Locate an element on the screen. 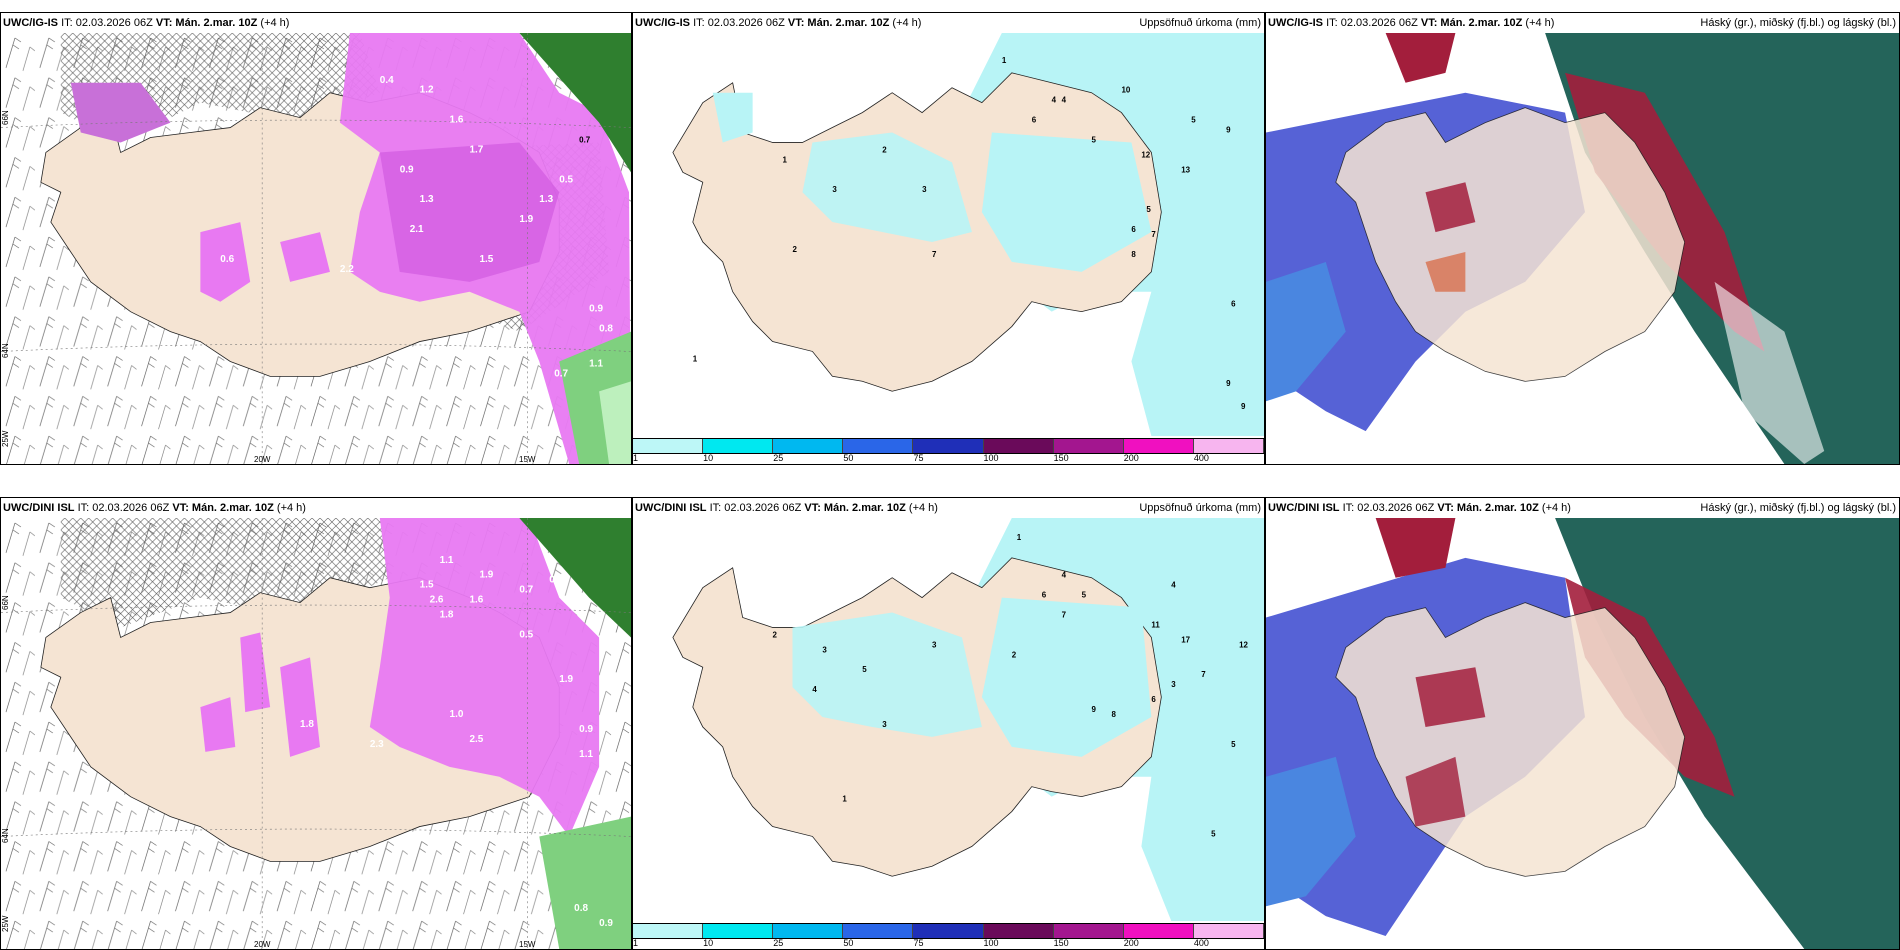 The height and width of the screenshot is (950, 1900). svg-text: 1.7 is located at coordinates (477, 149).